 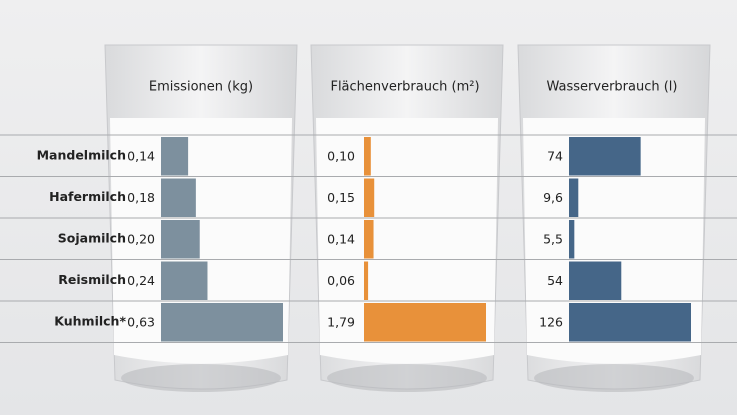 I want to click on category-label: Sojamilch, so click(x=92, y=237).